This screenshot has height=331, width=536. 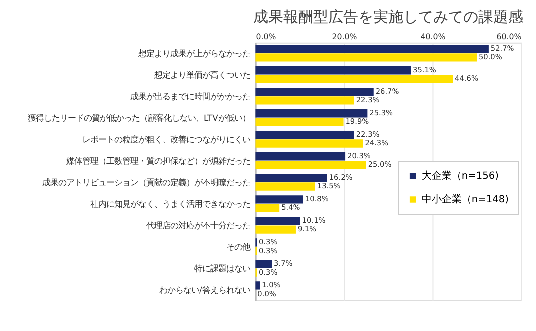 What do you see at coordinates (158, 161) in the screenshot?
I see `y-tick-label: 媒体管理（工数管理・質の担保など）が煩雑だった` at bounding box center [158, 161].